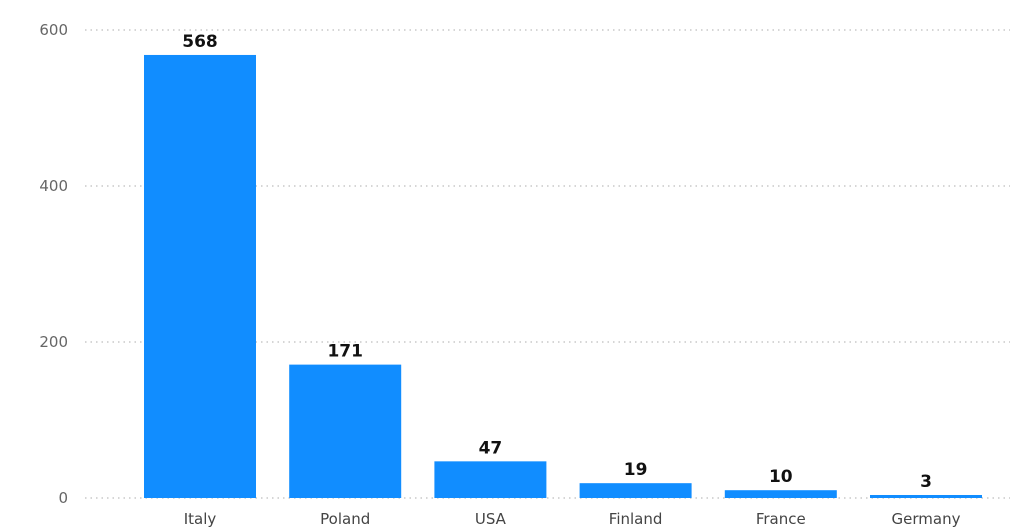 This screenshot has height=529, width=1019. What do you see at coordinates (63, 498) in the screenshot?
I see `y-tick-label: 0` at bounding box center [63, 498].